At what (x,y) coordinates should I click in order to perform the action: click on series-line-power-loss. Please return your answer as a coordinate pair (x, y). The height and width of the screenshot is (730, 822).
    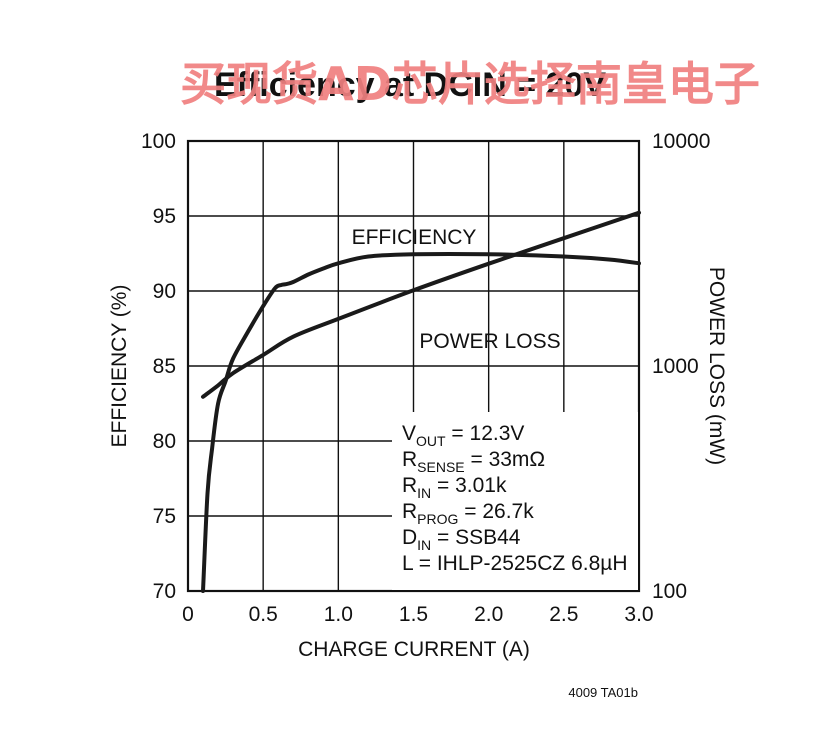
    Looking at the image, I should click on (421, 304).